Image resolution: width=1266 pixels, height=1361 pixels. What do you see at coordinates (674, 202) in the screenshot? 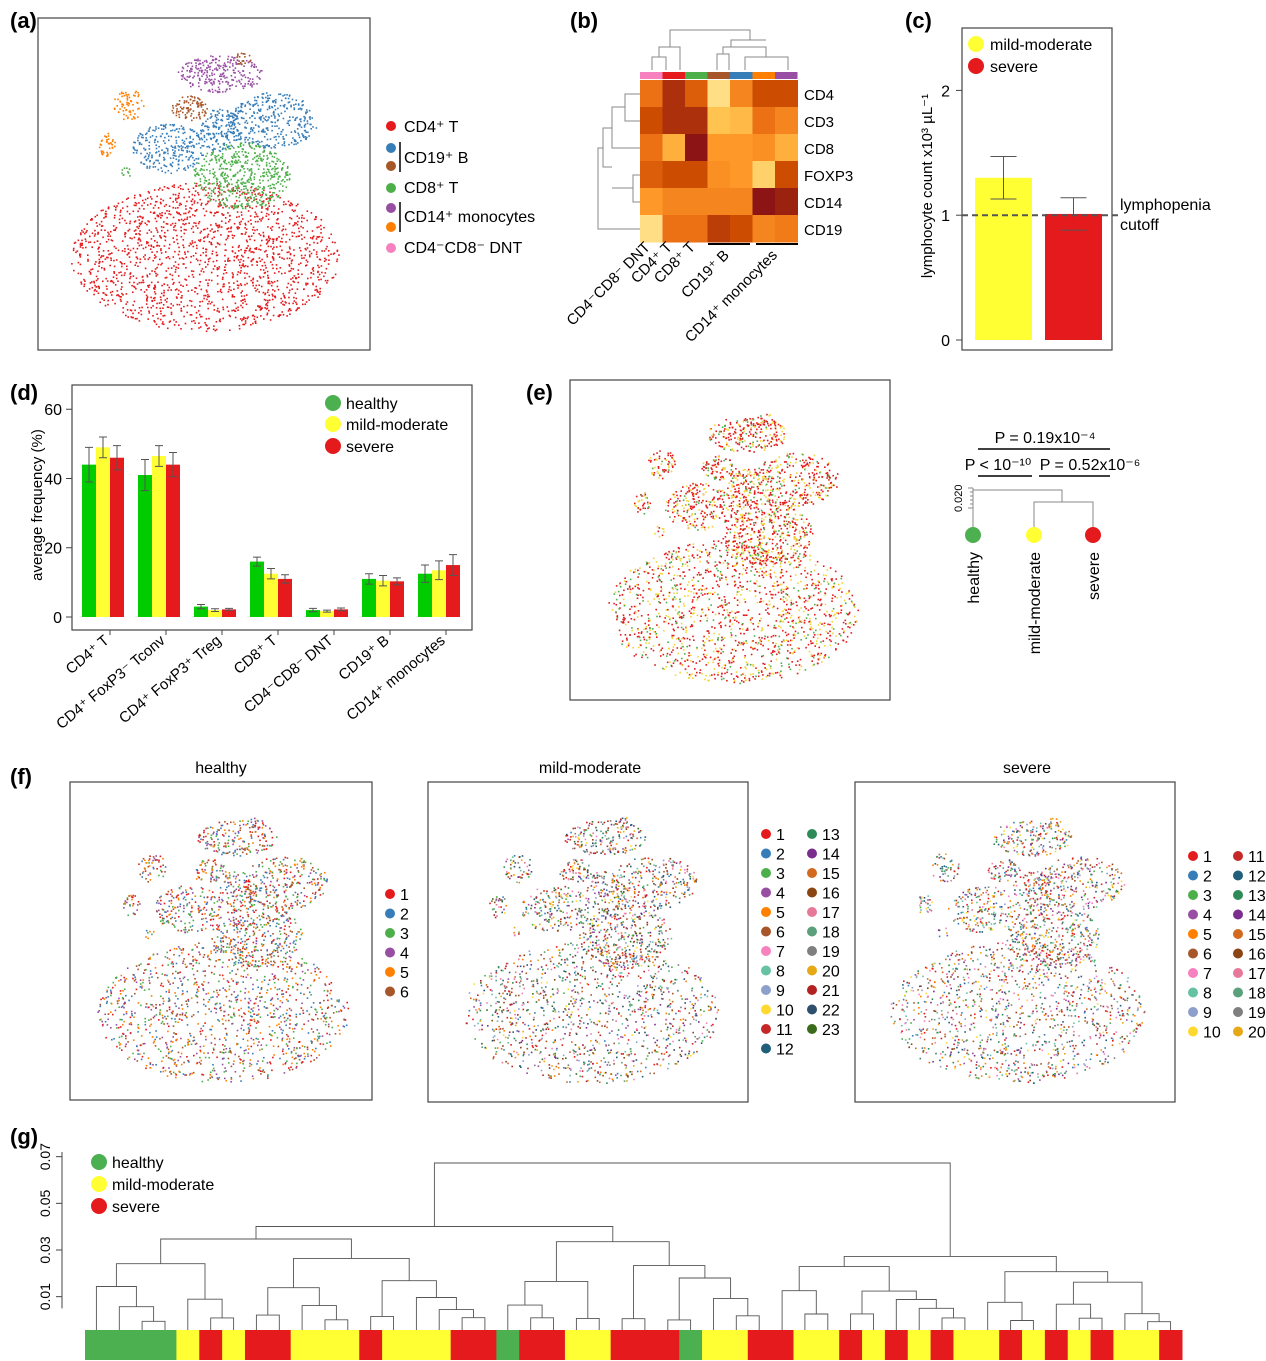
I see `heatmap-cell` at bounding box center [674, 202].